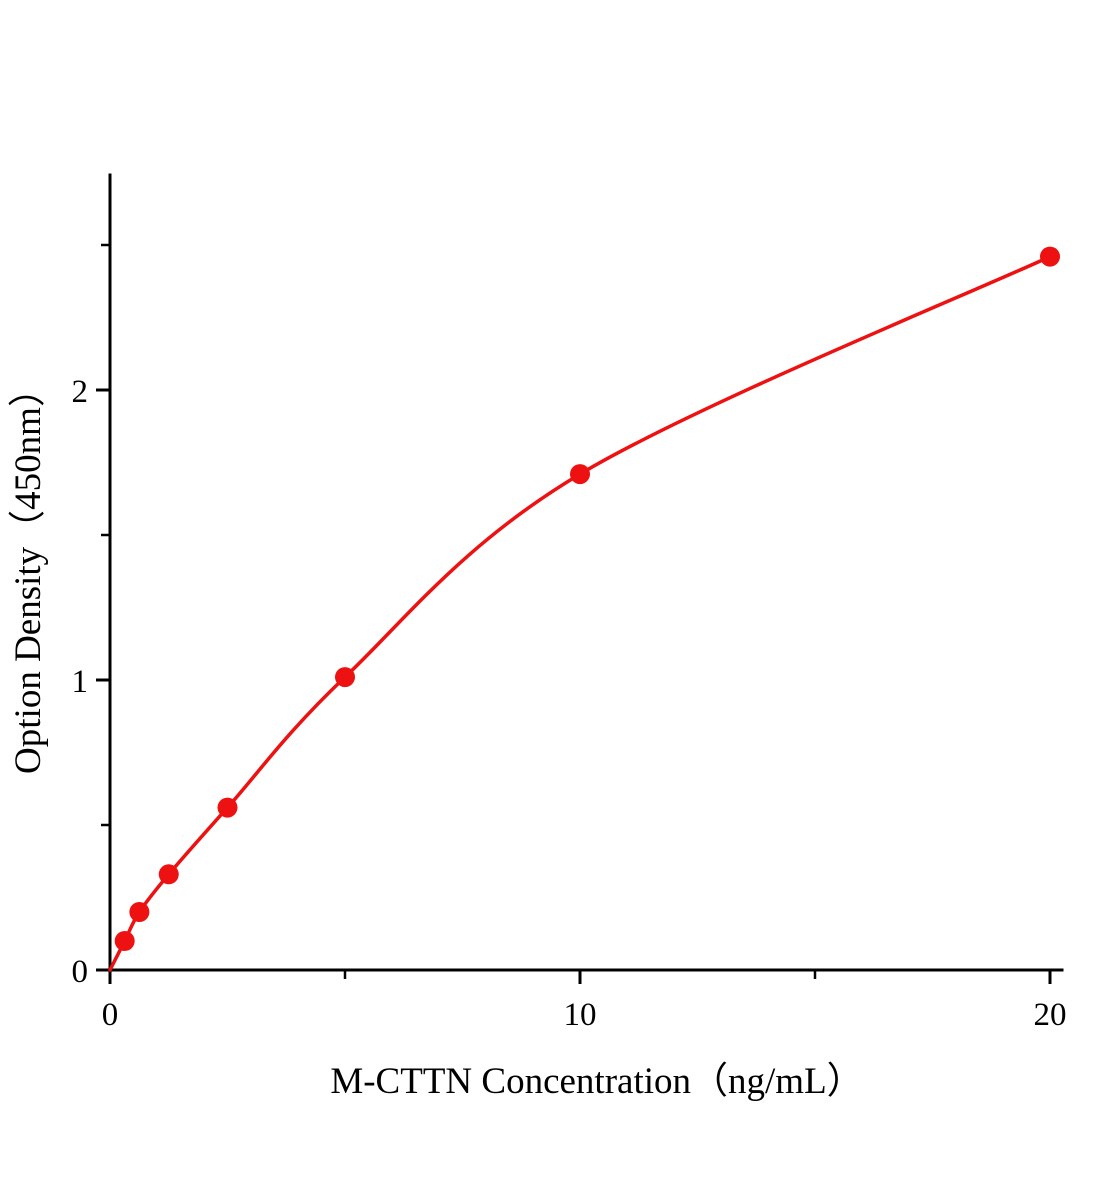  I want to click on x-axis-tick-label: 0, so click(110, 1015).